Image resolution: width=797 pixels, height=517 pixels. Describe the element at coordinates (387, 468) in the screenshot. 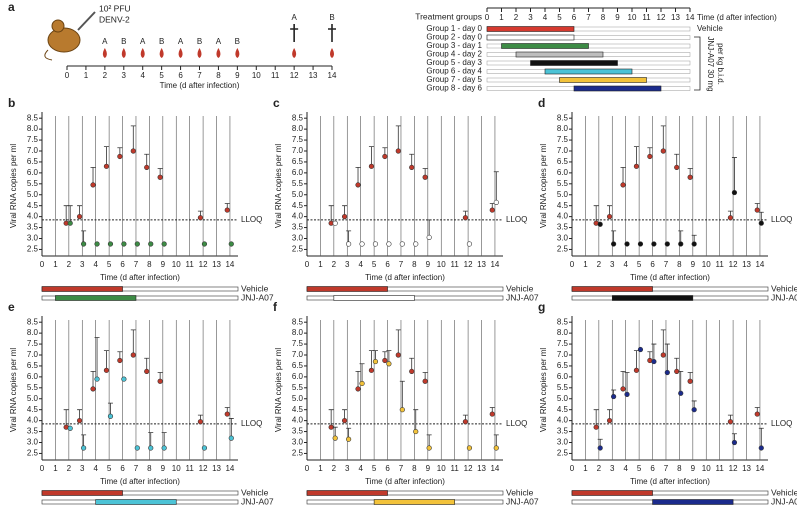

I see `x-tick-label: 6` at that location.